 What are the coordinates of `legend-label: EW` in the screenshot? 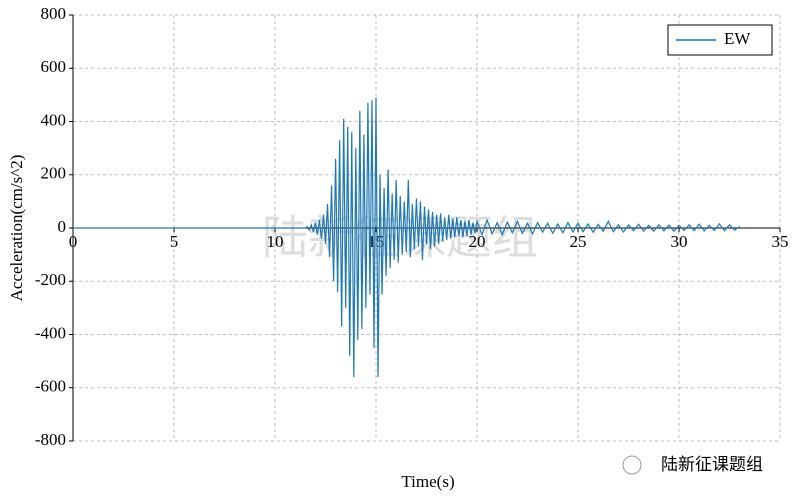 It's located at (737, 38).